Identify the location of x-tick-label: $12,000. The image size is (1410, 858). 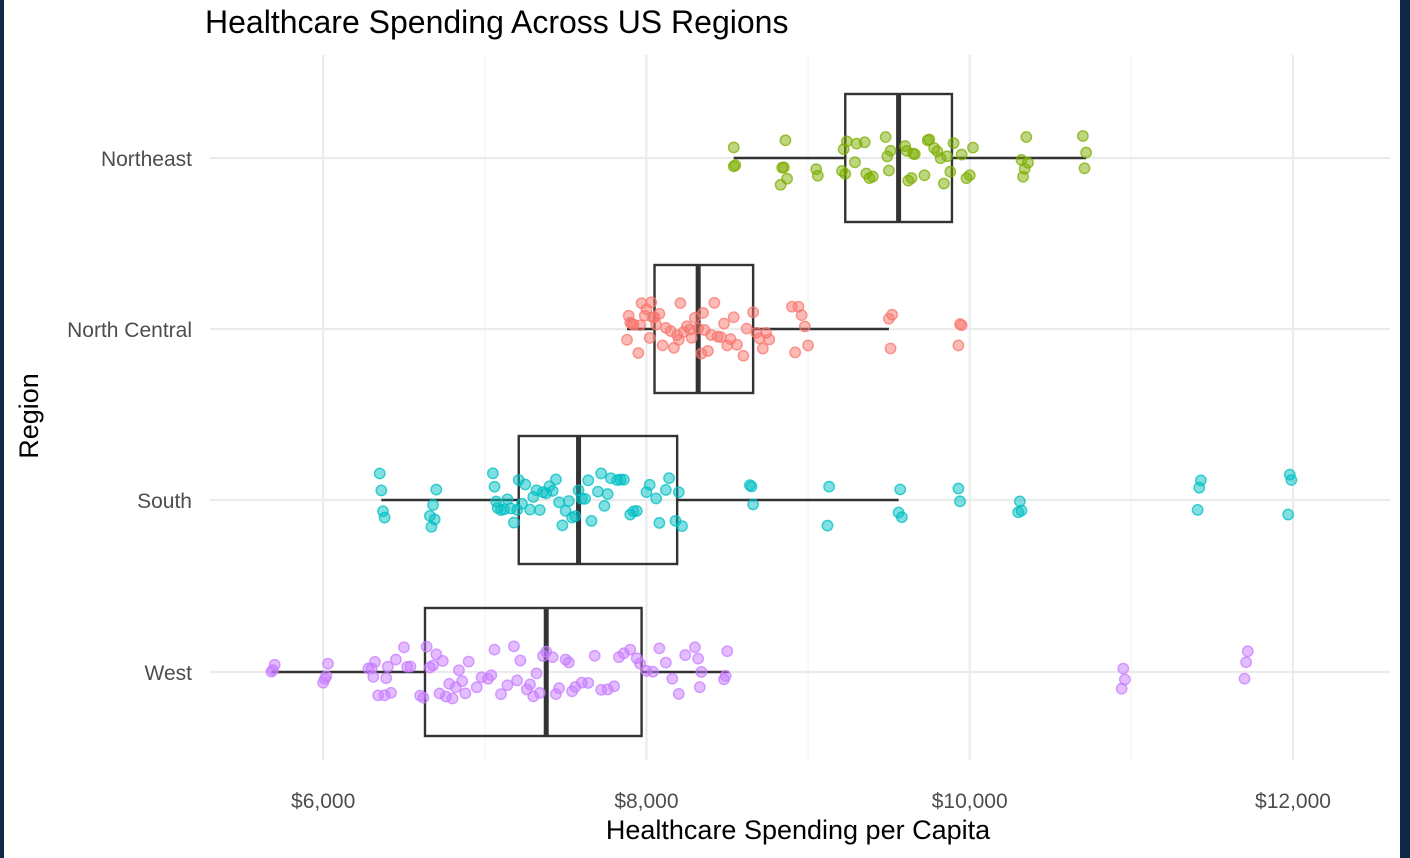
(1293, 801).